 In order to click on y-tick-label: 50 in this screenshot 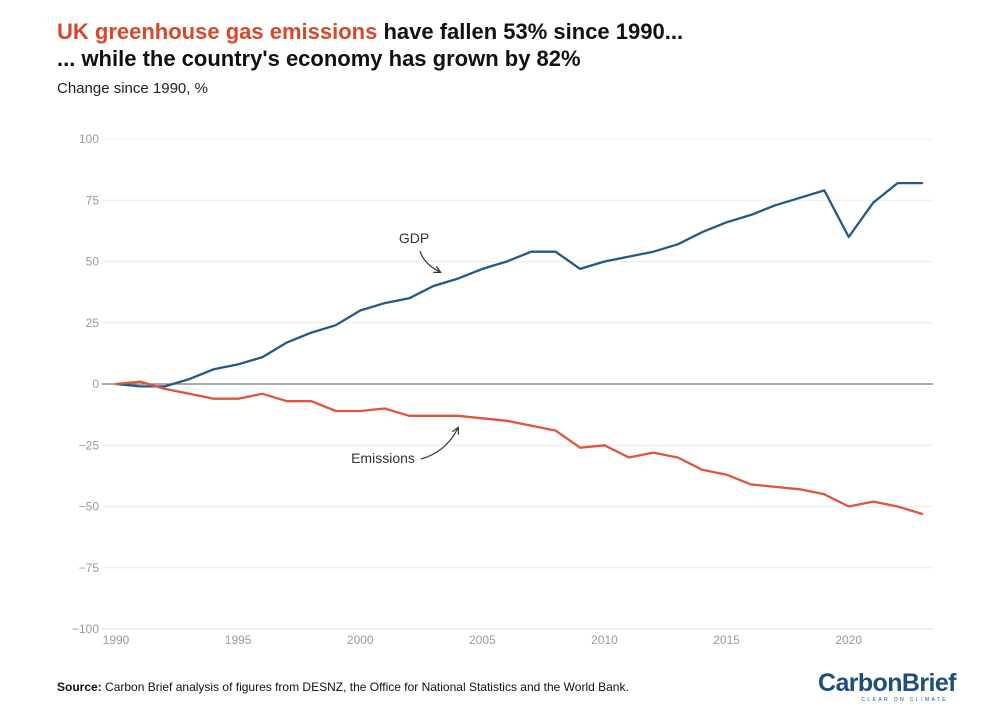, I will do `click(93, 262)`.